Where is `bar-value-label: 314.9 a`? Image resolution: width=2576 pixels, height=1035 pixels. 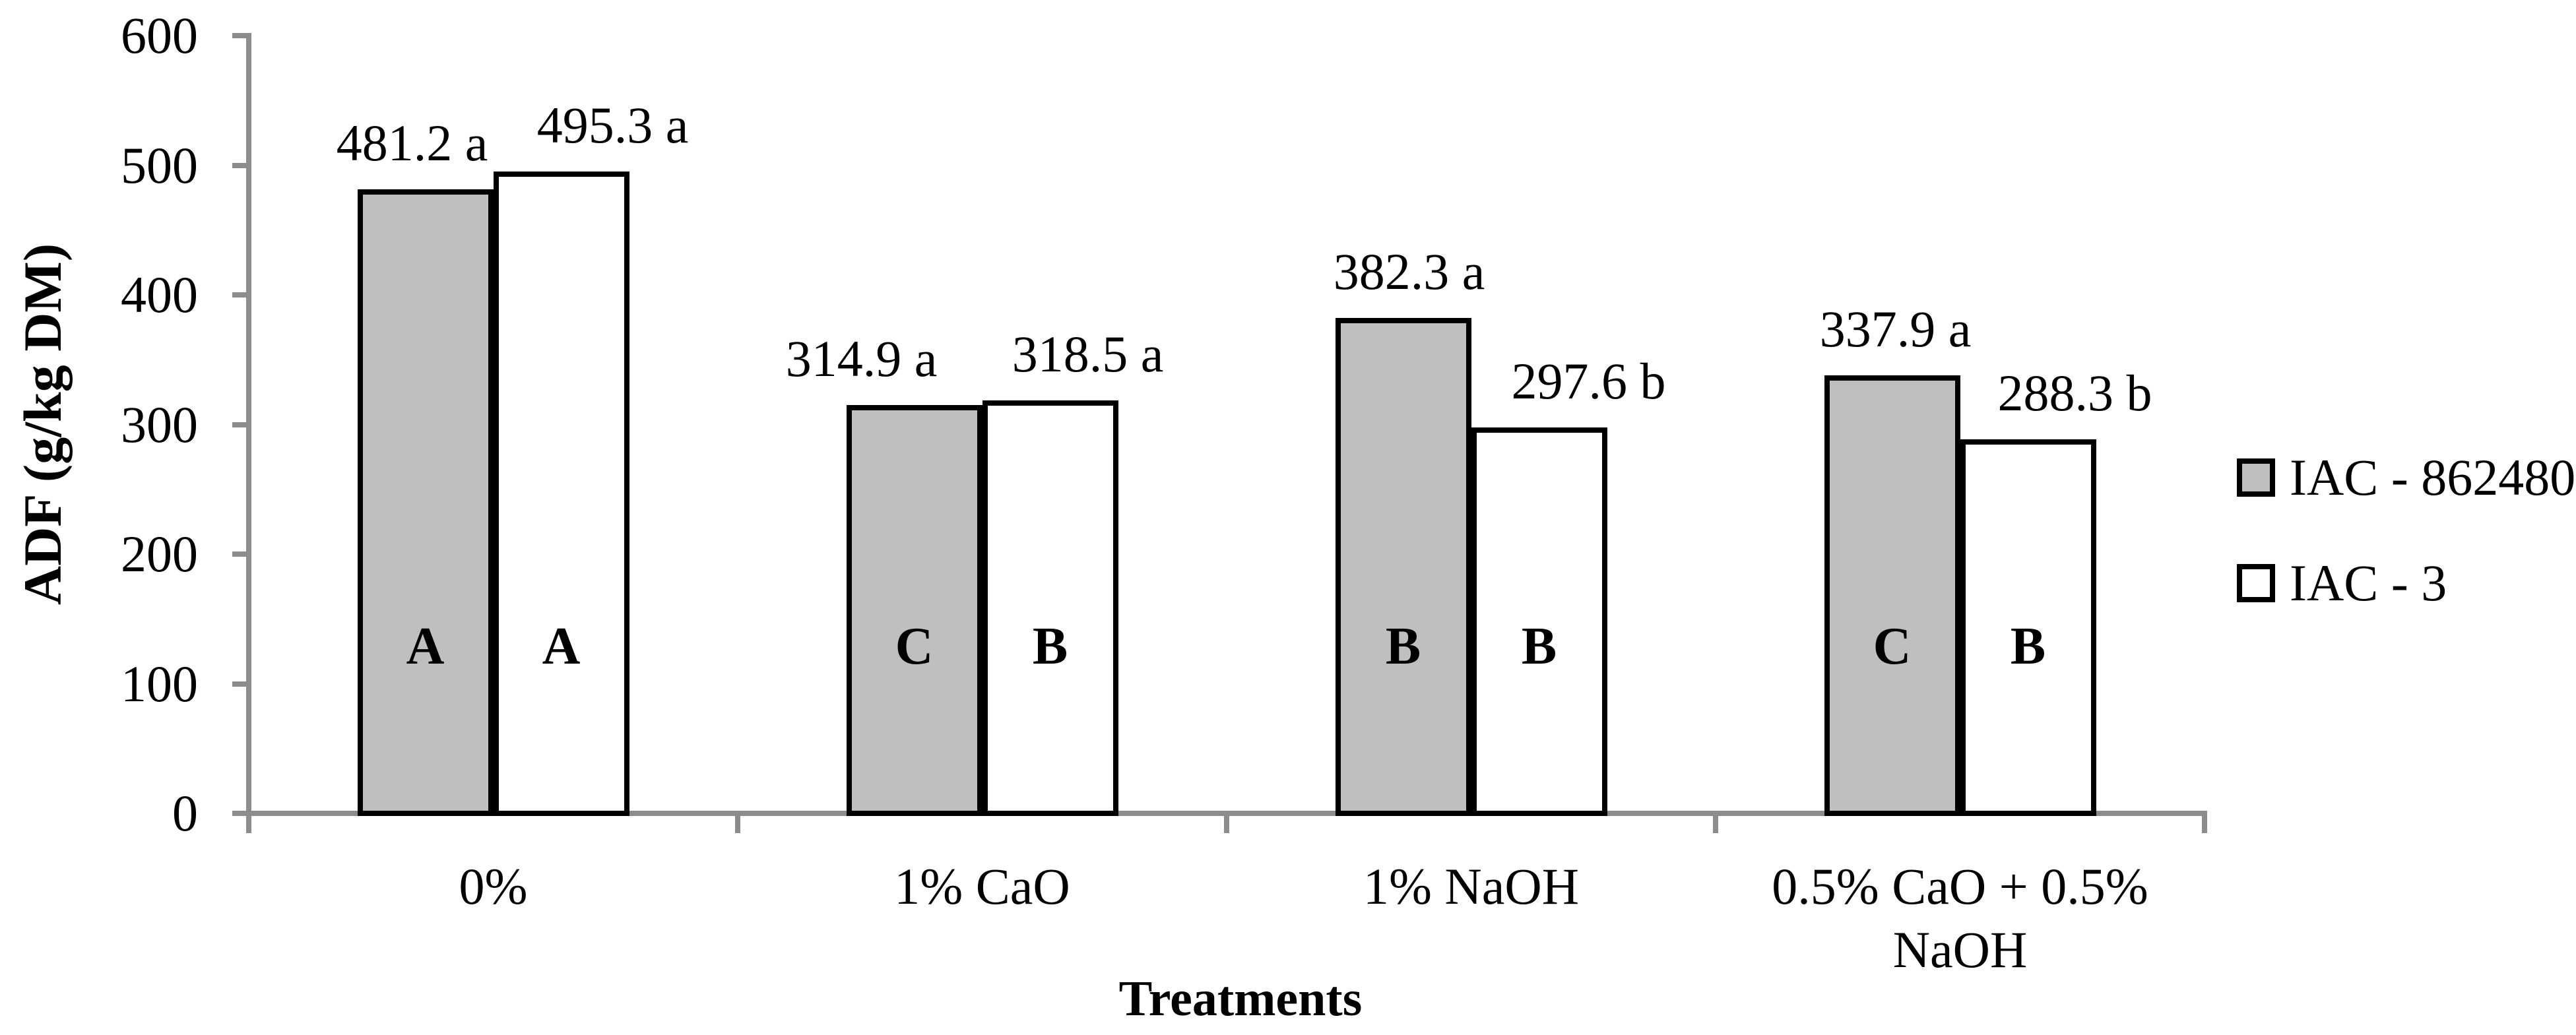 bar-value-label: 314.9 a is located at coordinates (861, 359).